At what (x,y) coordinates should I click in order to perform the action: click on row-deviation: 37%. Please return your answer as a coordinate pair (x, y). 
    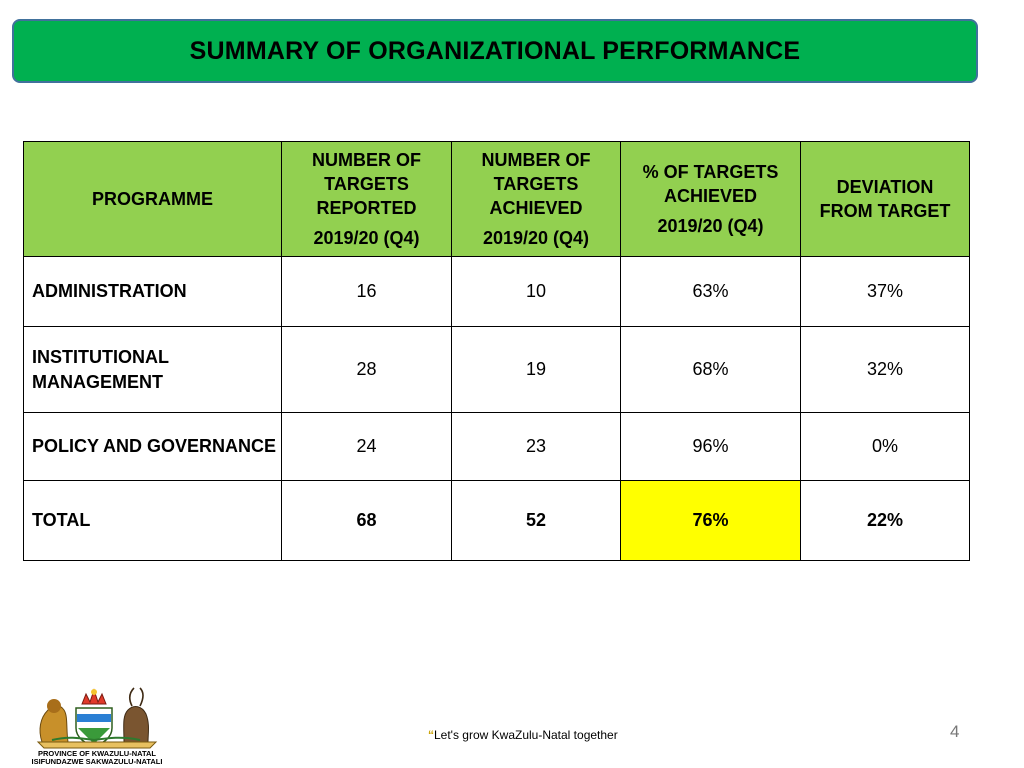
    Looking at the image, I should click on (885, 291).